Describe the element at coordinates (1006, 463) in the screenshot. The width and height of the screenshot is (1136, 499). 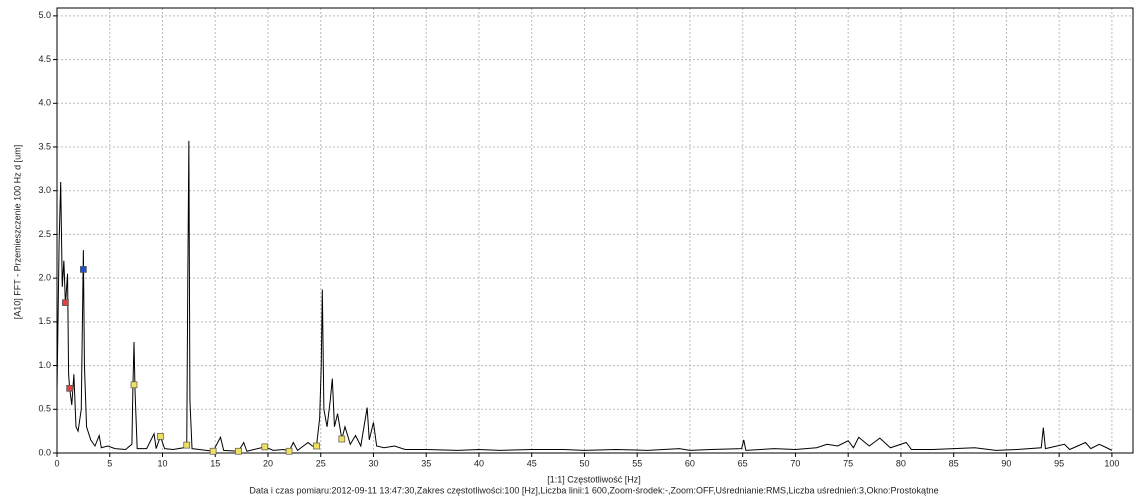
I see `x-tick-label: 90` at that location.